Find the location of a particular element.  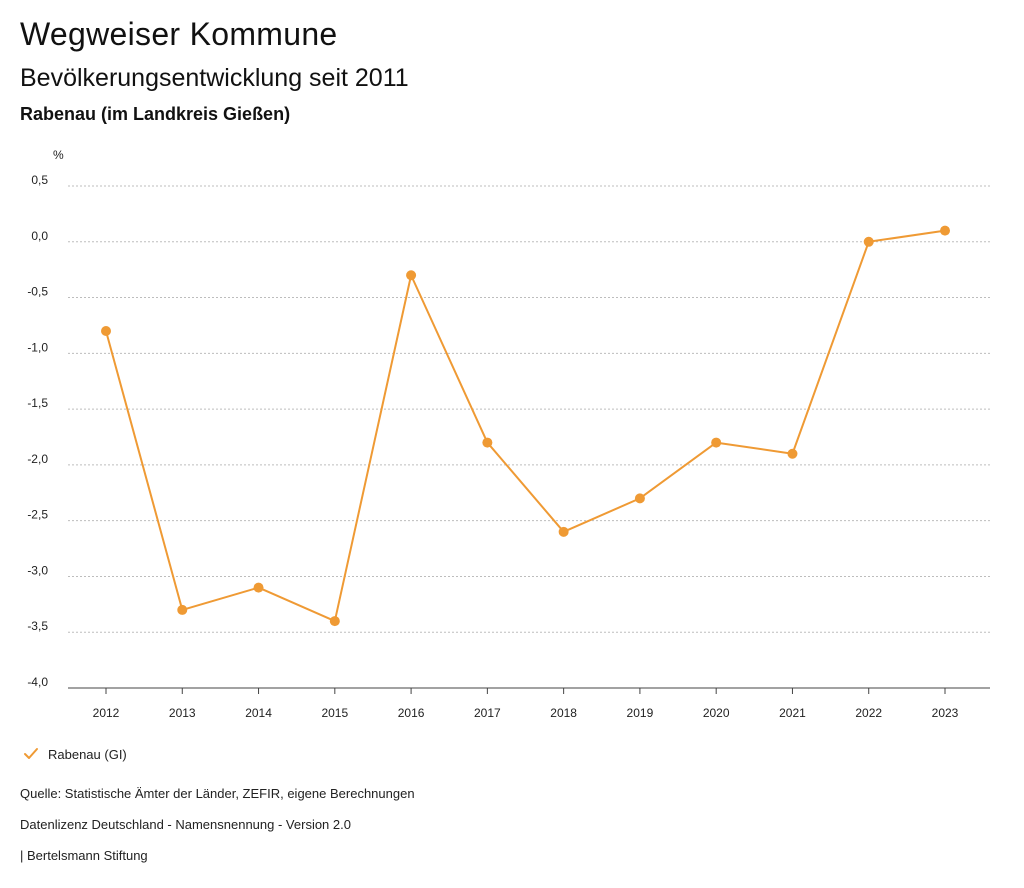

legend-label: Rabenau (GI) is located at coordinates (87, 754).